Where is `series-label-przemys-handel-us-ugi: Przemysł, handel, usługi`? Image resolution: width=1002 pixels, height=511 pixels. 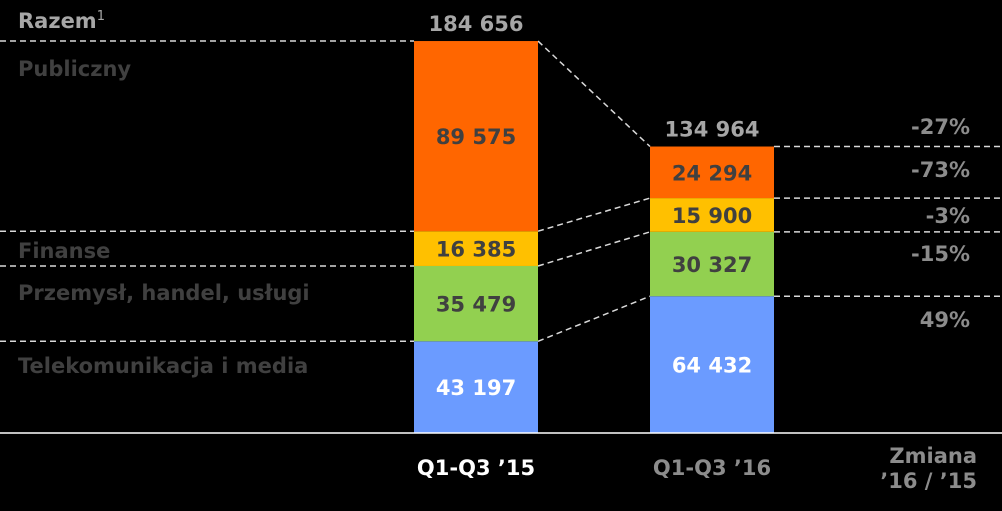 series-label-przemys-handel-us-ugi: Przemysł, handel, usługi is located at coordinates (164, 293).